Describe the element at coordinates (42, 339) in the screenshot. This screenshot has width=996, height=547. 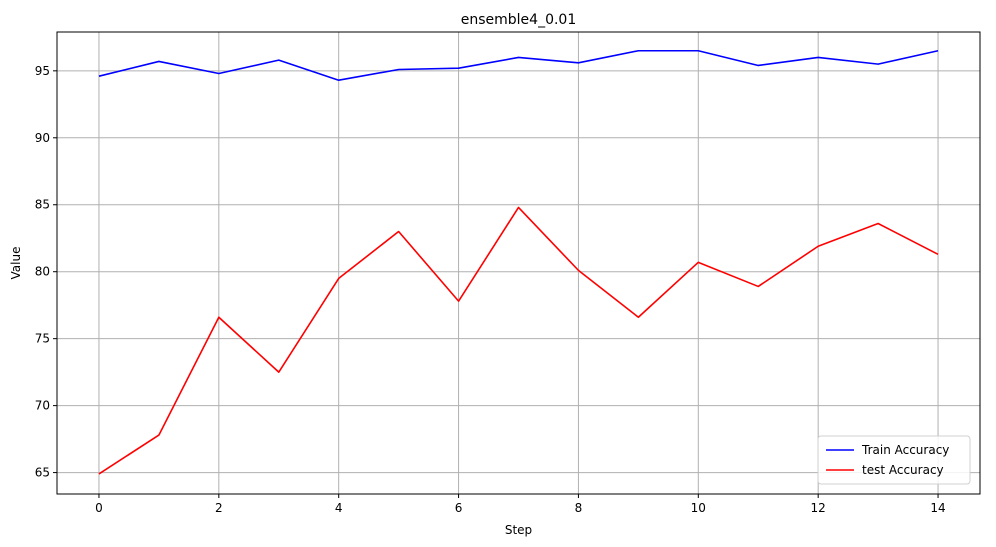
I see `y-tick-label: 75` at that location.